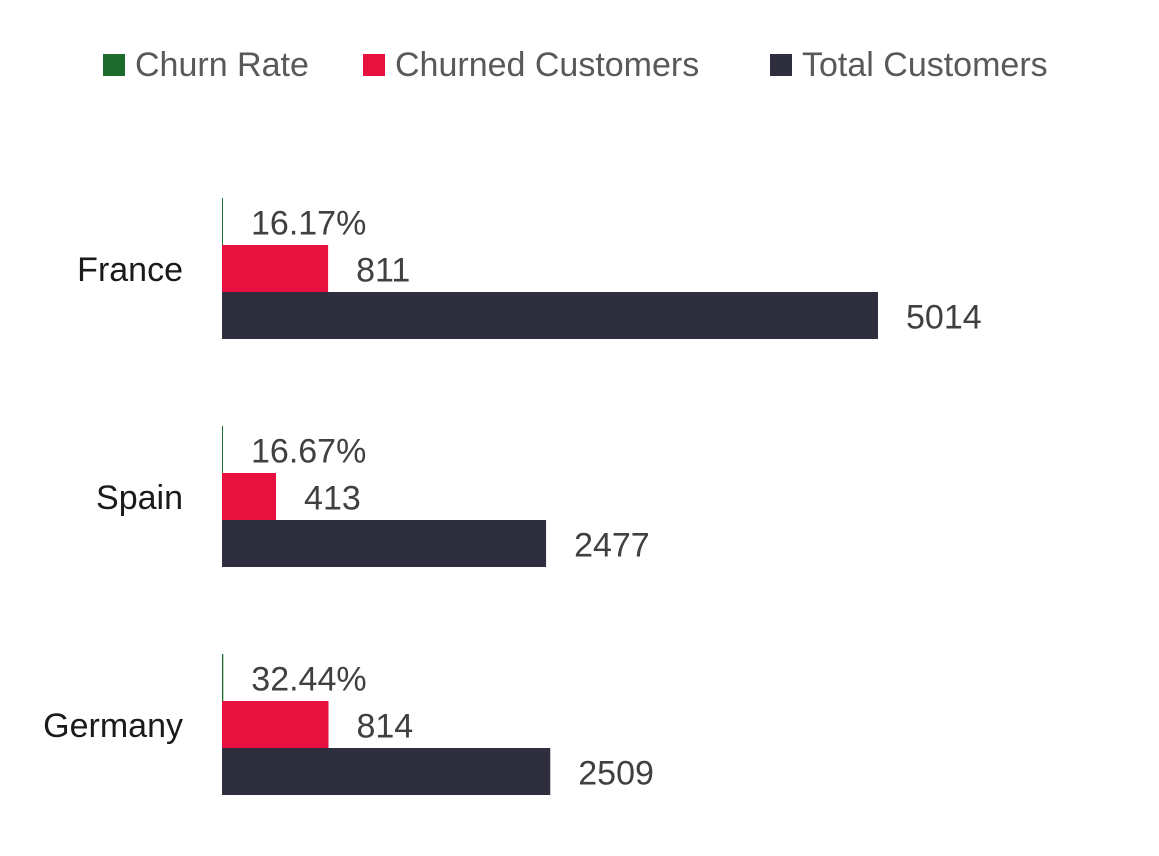 The width and height of the screenshot is (1159, 856). I want to click on bar-germany-total-customers, so click(386, 771).